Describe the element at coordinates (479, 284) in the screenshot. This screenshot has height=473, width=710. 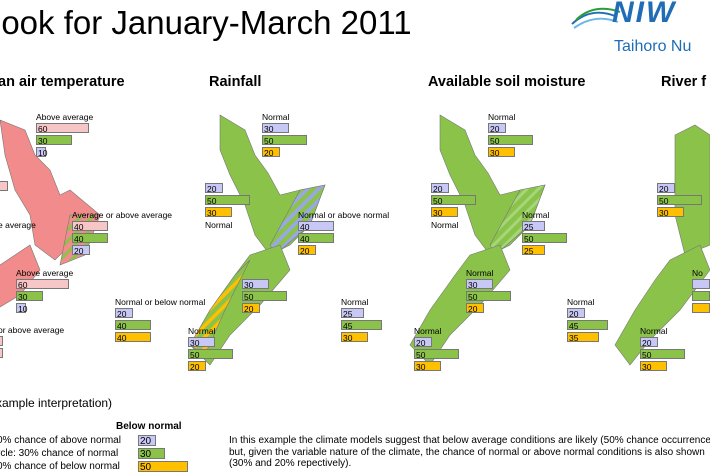
I see `soil-ne-south-above-bar: 30` at that location.